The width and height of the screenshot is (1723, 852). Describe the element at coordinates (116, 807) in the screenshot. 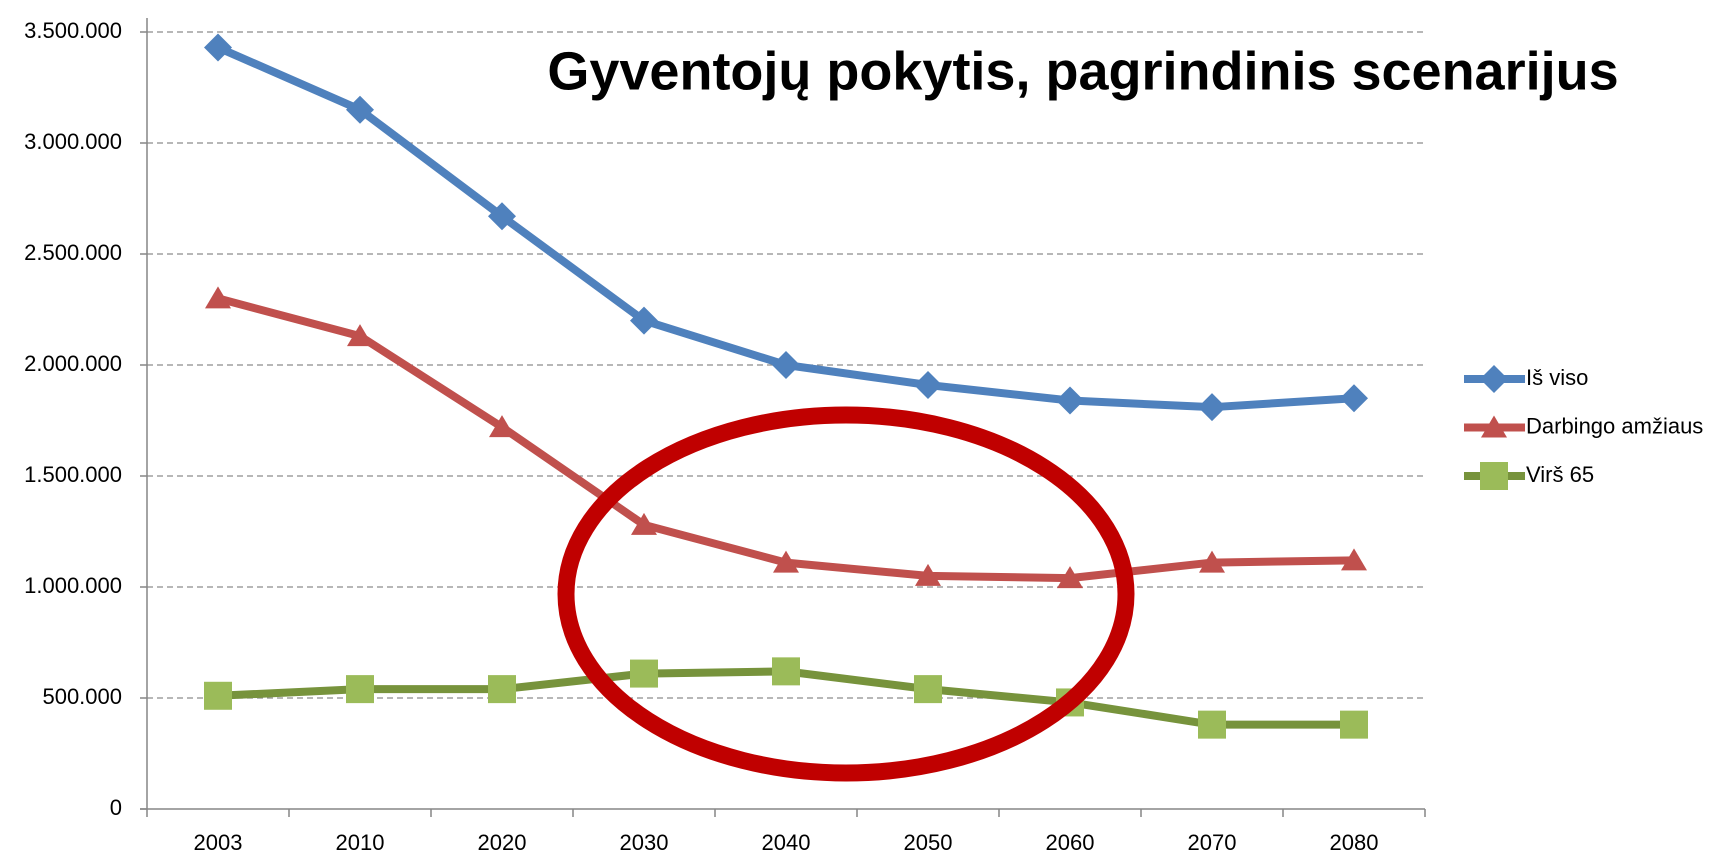

I see `y-tick-label: 0` at that location.